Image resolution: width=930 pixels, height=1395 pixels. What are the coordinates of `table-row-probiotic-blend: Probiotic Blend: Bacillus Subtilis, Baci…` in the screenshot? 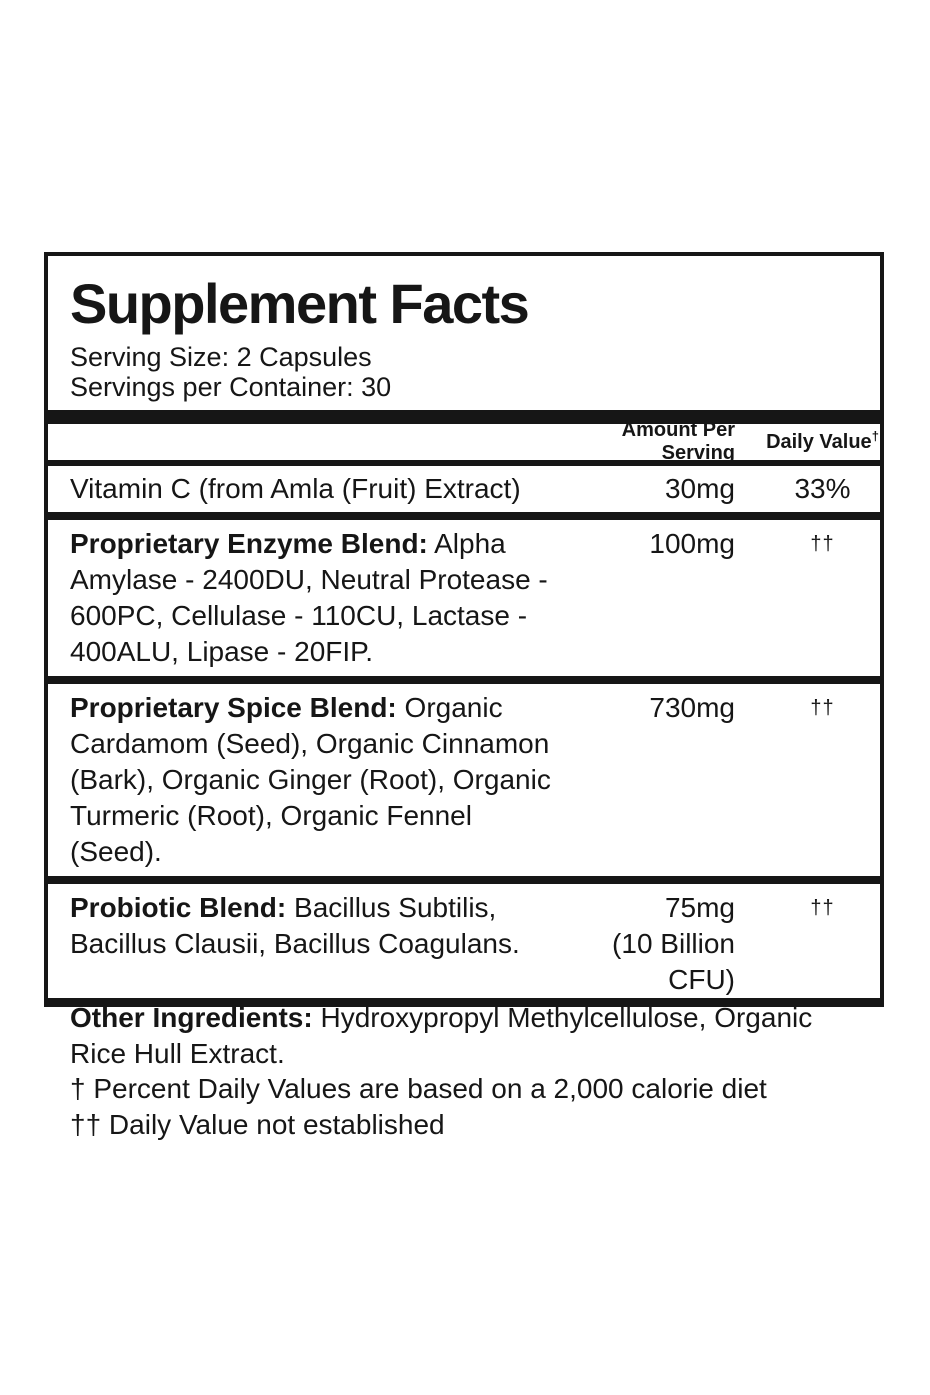 It's located at (464, 937).